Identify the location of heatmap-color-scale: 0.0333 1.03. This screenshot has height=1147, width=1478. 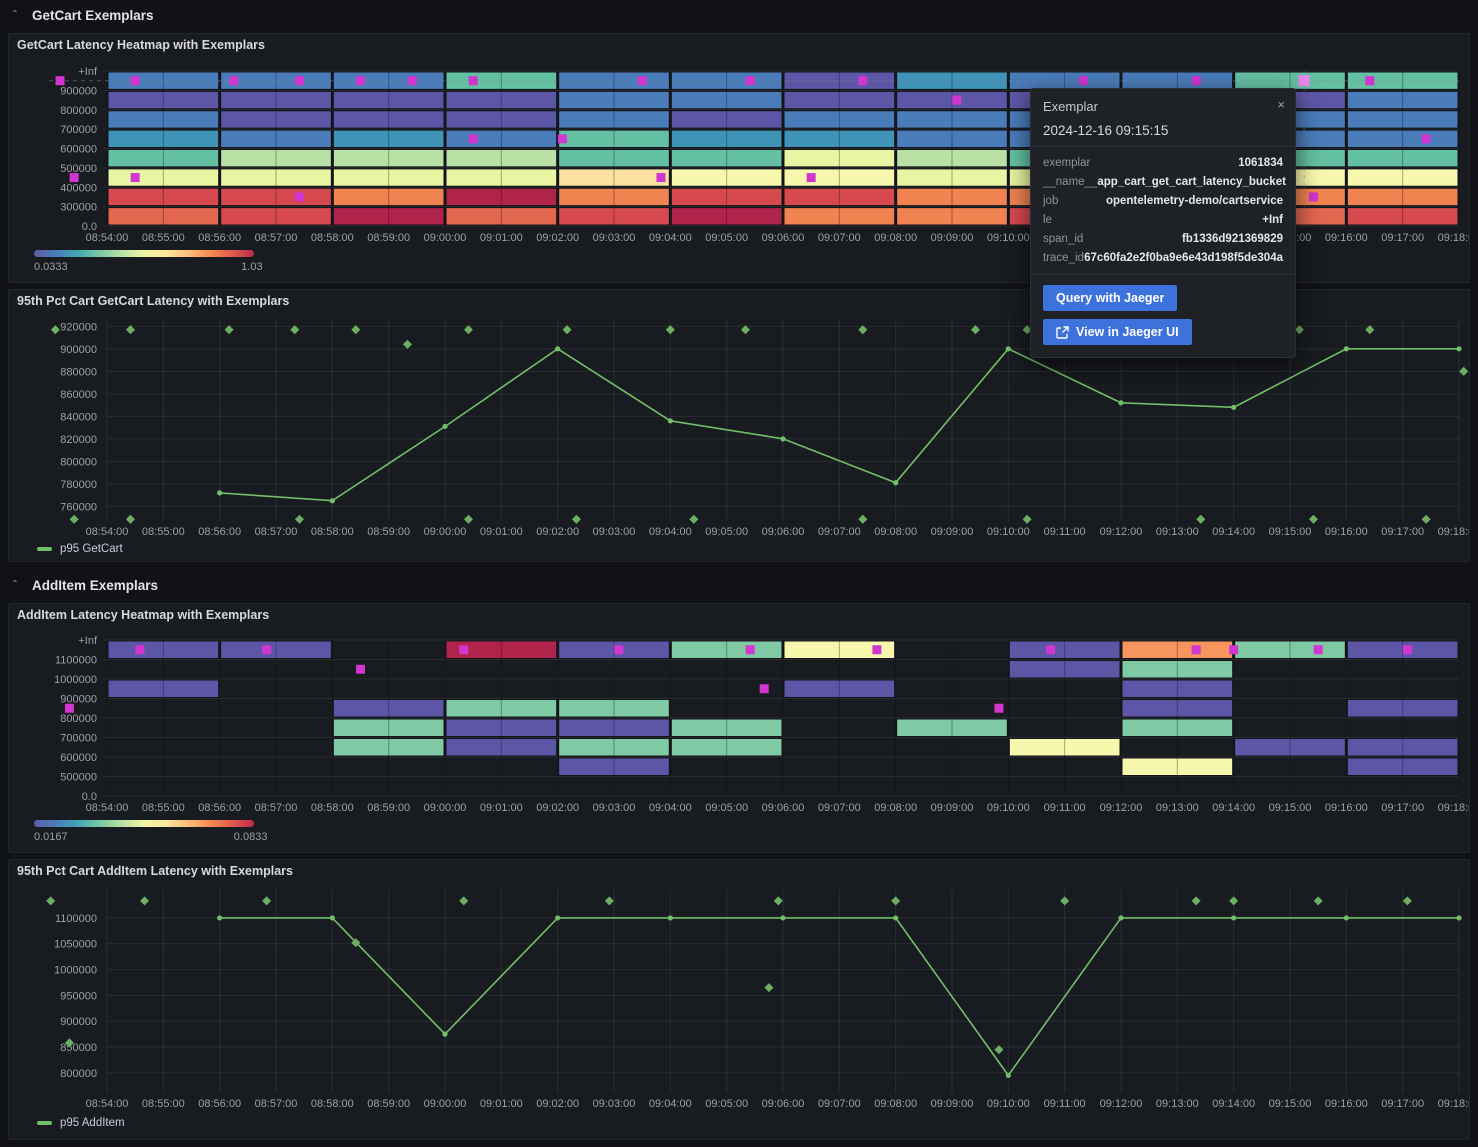
(149, 263).